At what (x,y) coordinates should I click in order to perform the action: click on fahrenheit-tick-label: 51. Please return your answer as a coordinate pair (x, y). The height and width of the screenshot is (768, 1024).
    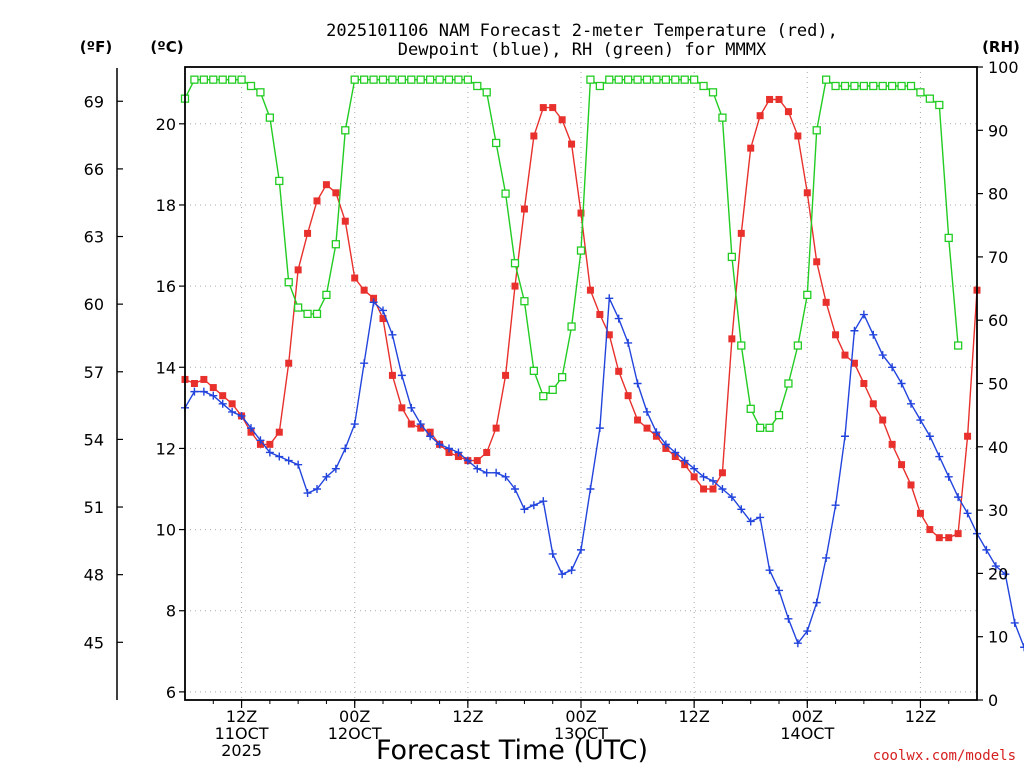
    Looking at the image, I should click on (94, 507).